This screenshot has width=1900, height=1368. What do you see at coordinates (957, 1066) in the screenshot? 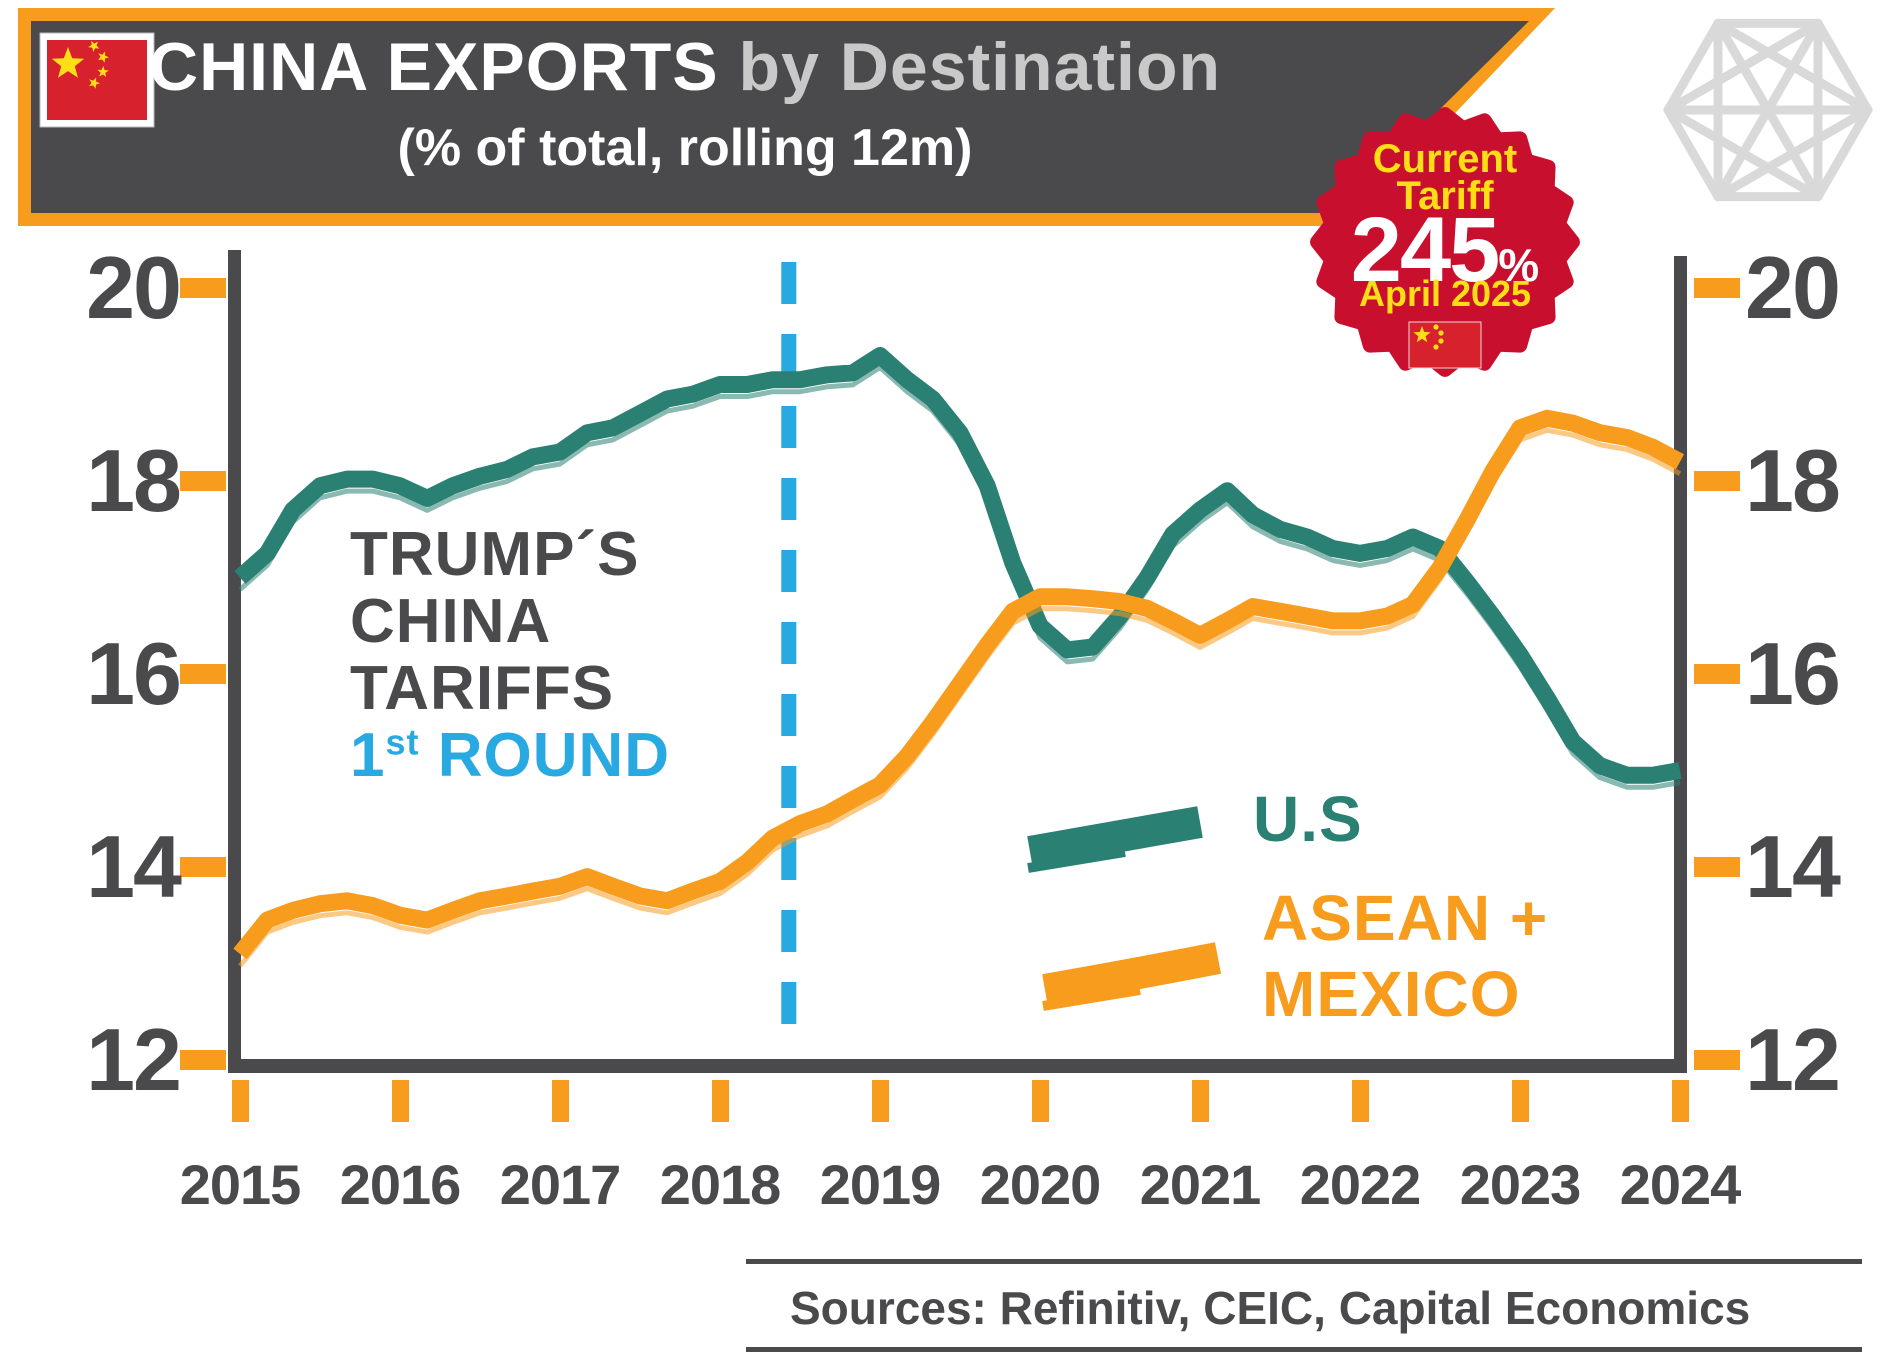
I see `x-axis-line` at bounding box center [957, 1066].